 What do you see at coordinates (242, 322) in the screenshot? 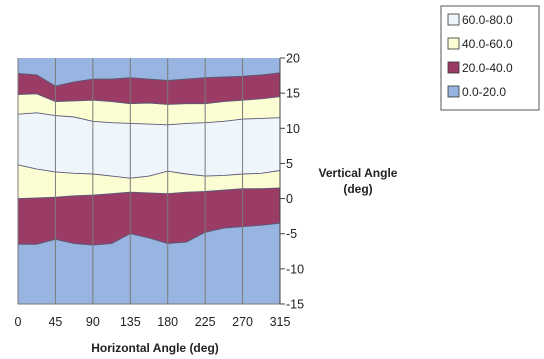
I see `x-tick-label: 270` at bounding box center [242, 322].